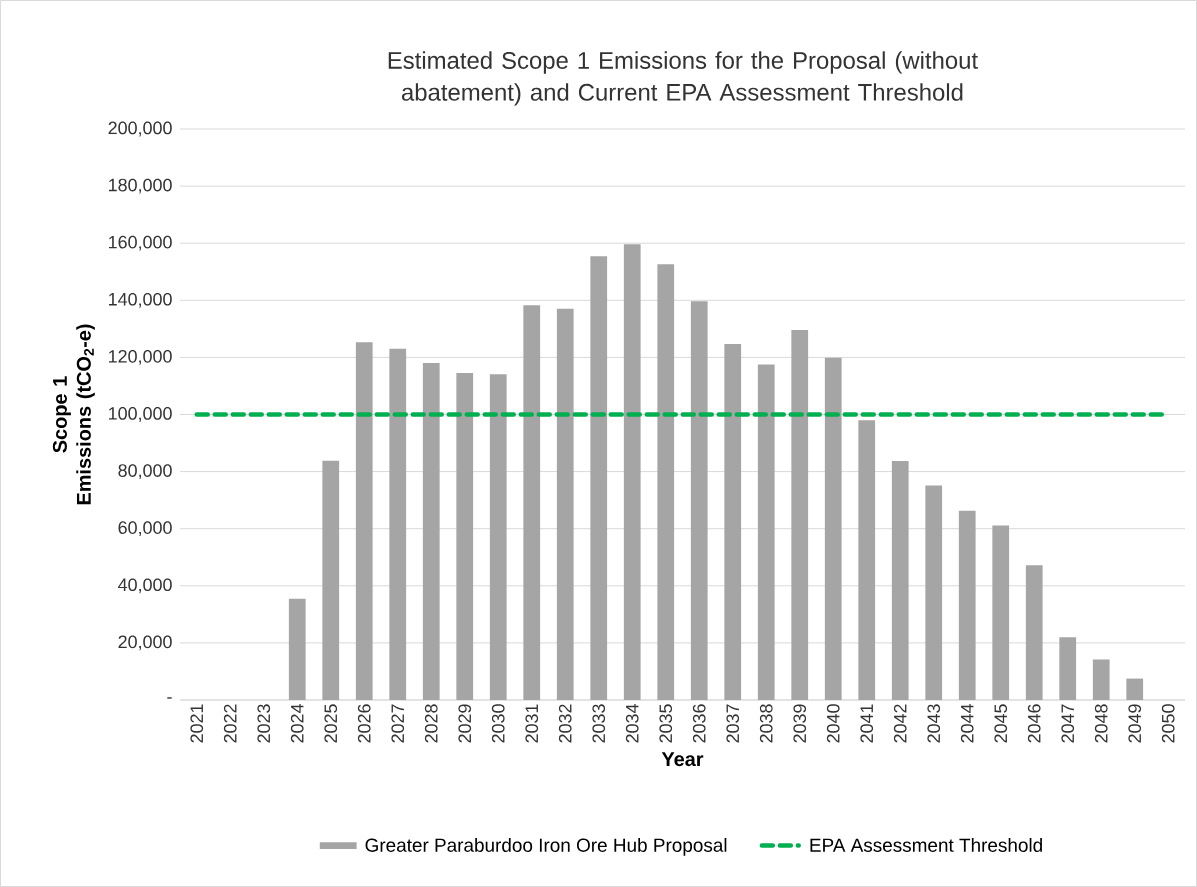 The height and width of the screenshot is (887, 1197). What do you see at coordinates (682, 759) in the screenshot?
I see `x-axis-title: Year` at bounding box center [682, 759].